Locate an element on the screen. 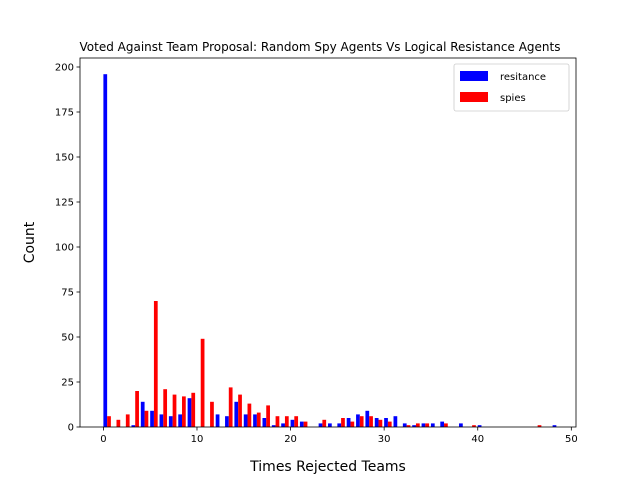  y-tick-label-200: 200 is located at coordinates (64, 68).